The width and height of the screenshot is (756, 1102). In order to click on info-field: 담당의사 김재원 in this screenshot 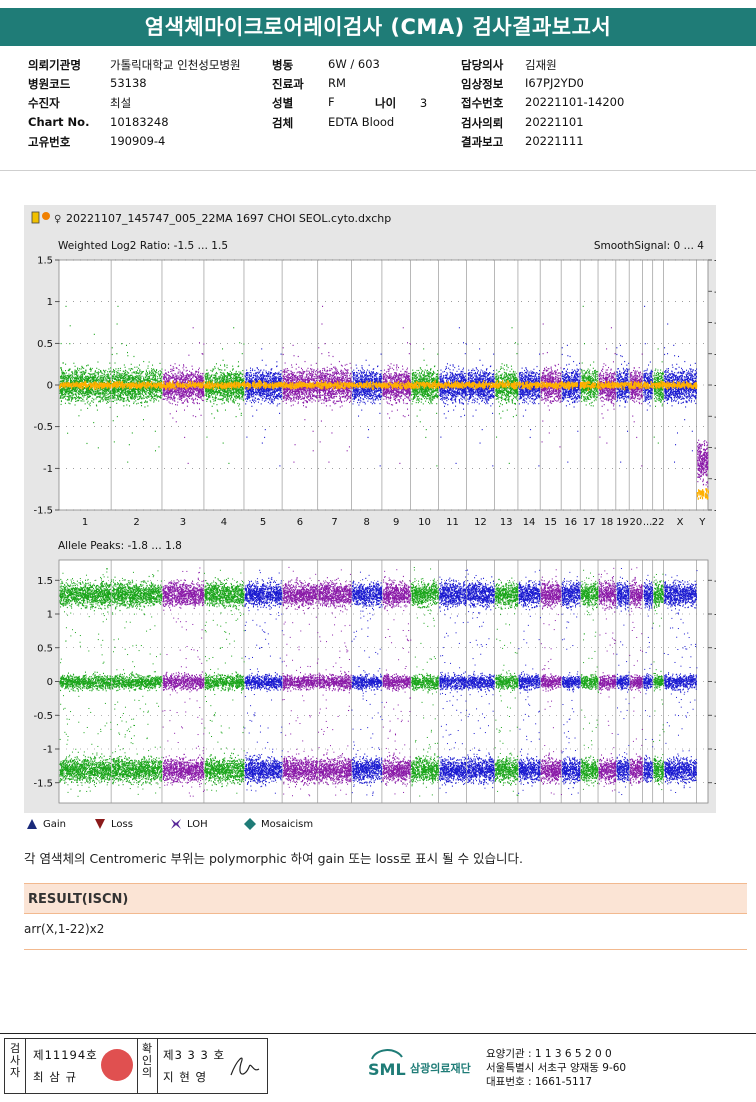, I will do `click(482, 65)`.